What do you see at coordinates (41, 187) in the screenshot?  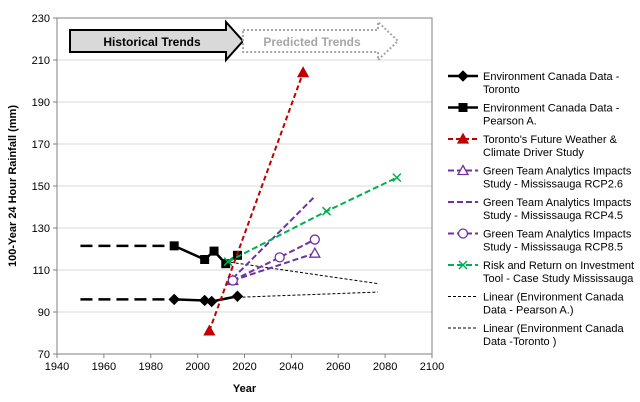 I see `y-tick-label: 150` at bounding box center [41, 187].